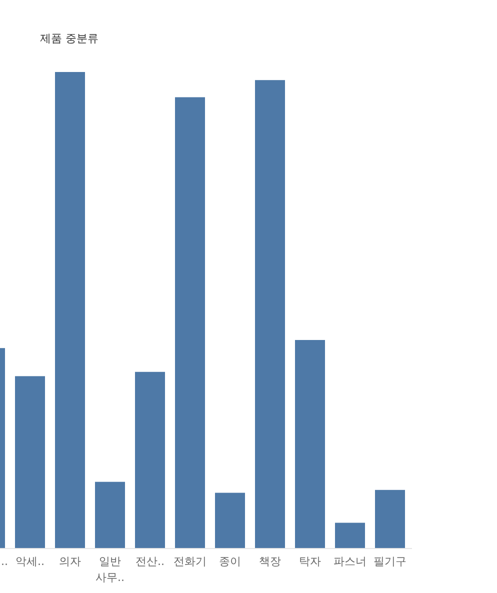 The image size is (497, 593). Describe the element at coordinates (30, 561) in the screenshot. I see `x-tick-label: 악세..` at that location.